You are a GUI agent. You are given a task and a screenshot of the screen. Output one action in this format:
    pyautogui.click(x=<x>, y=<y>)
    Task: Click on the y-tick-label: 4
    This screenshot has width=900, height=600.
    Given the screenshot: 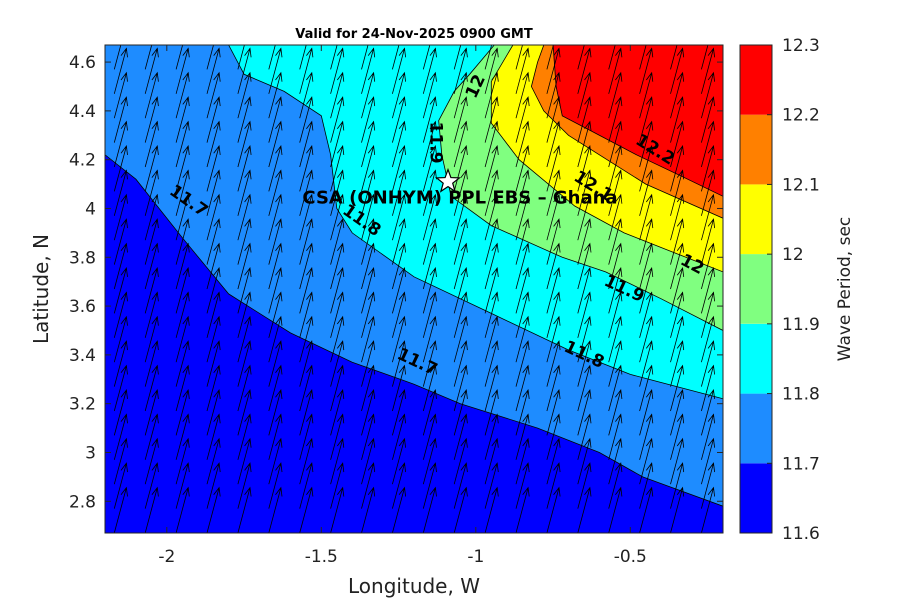 What is the action you would take?
    pyautogui.click(x=90, y=209)
    